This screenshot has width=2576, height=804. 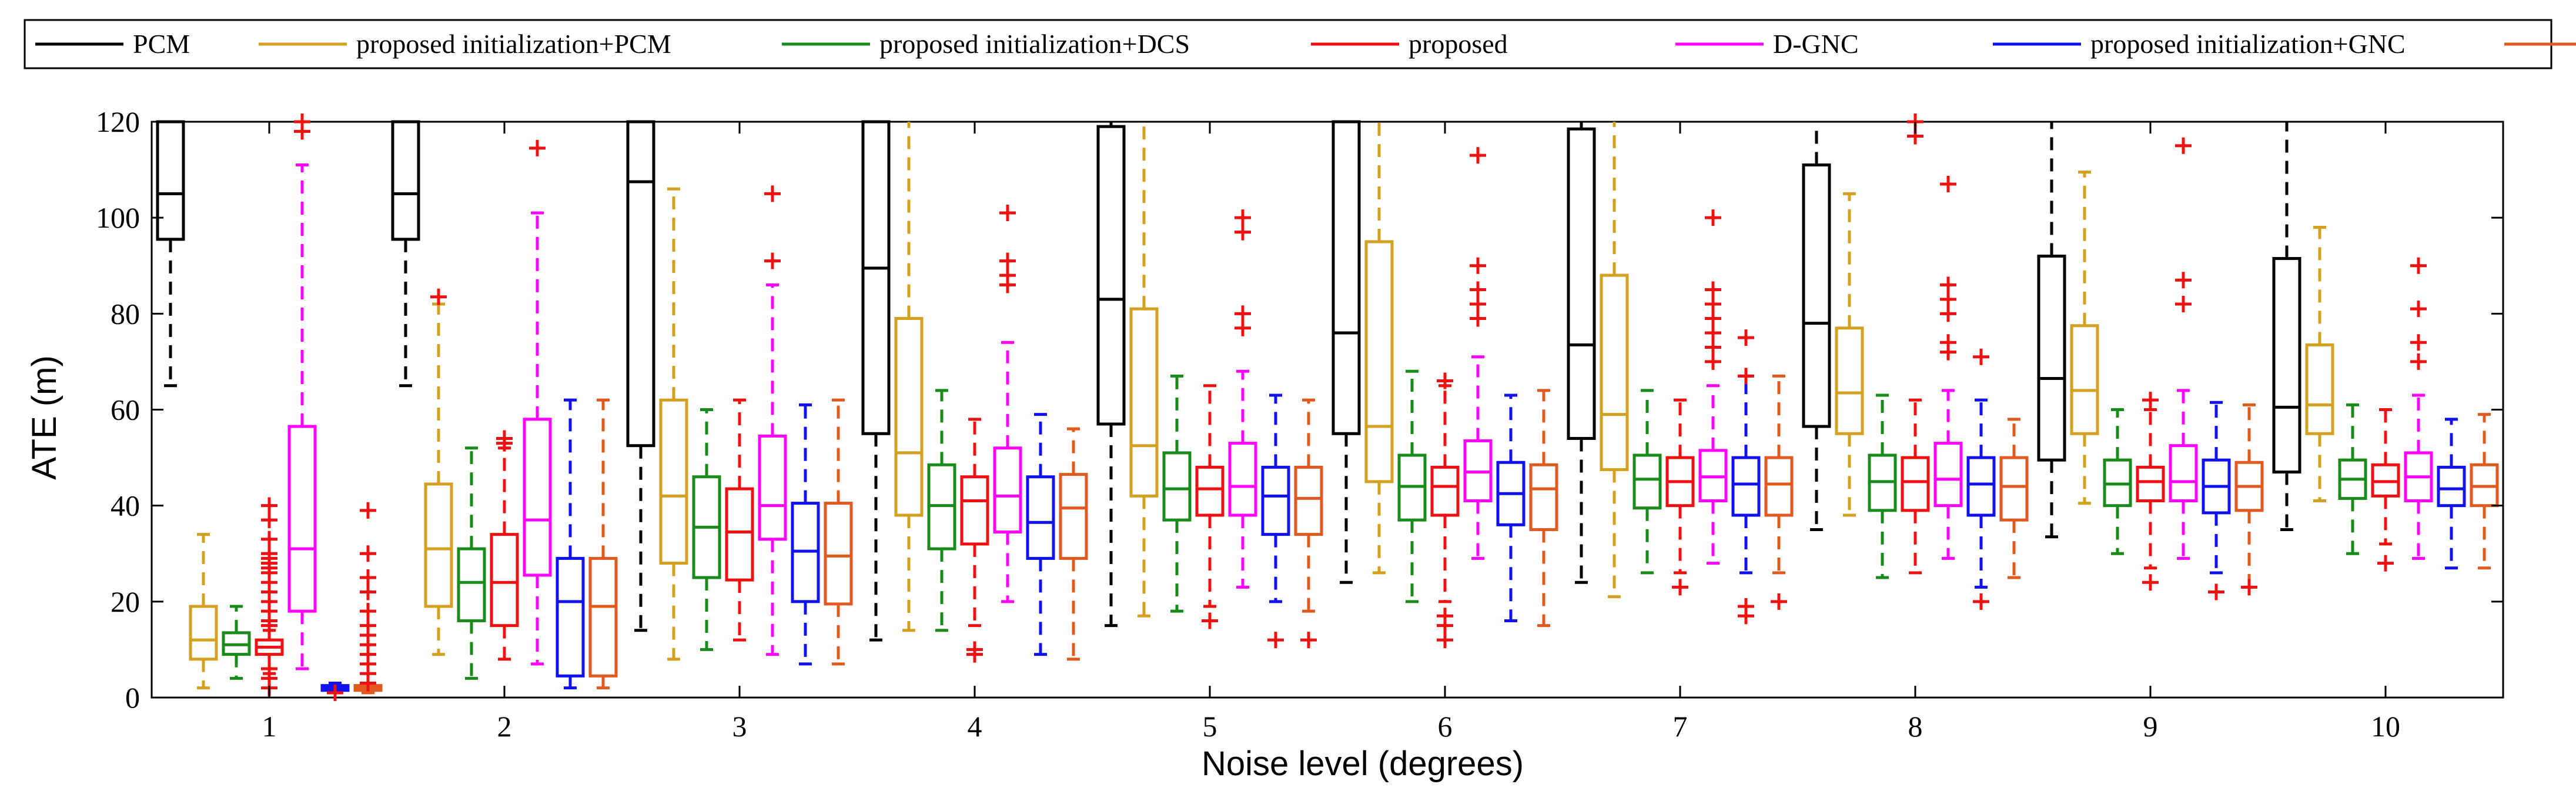 What do you see at coordinates (44, 417) in the screenshot?
I see `y-axis-title: ATE (m)` at bounding box center [44, 417].